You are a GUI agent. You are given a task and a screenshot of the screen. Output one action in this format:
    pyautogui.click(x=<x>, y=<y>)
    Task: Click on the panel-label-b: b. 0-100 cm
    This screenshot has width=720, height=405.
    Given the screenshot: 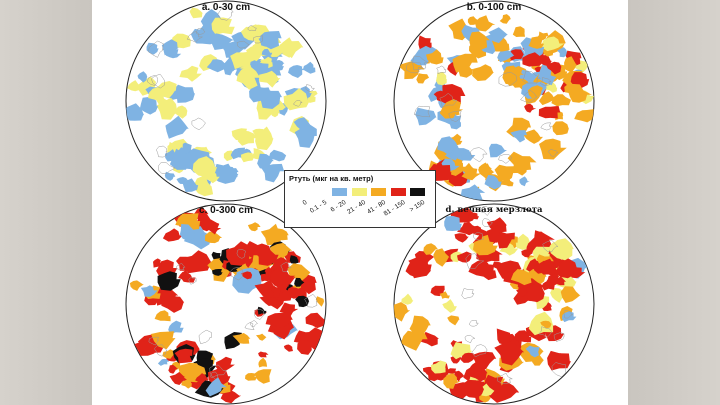 What is the action you would take?
    pyautogui.click(x=494, y=7)
    